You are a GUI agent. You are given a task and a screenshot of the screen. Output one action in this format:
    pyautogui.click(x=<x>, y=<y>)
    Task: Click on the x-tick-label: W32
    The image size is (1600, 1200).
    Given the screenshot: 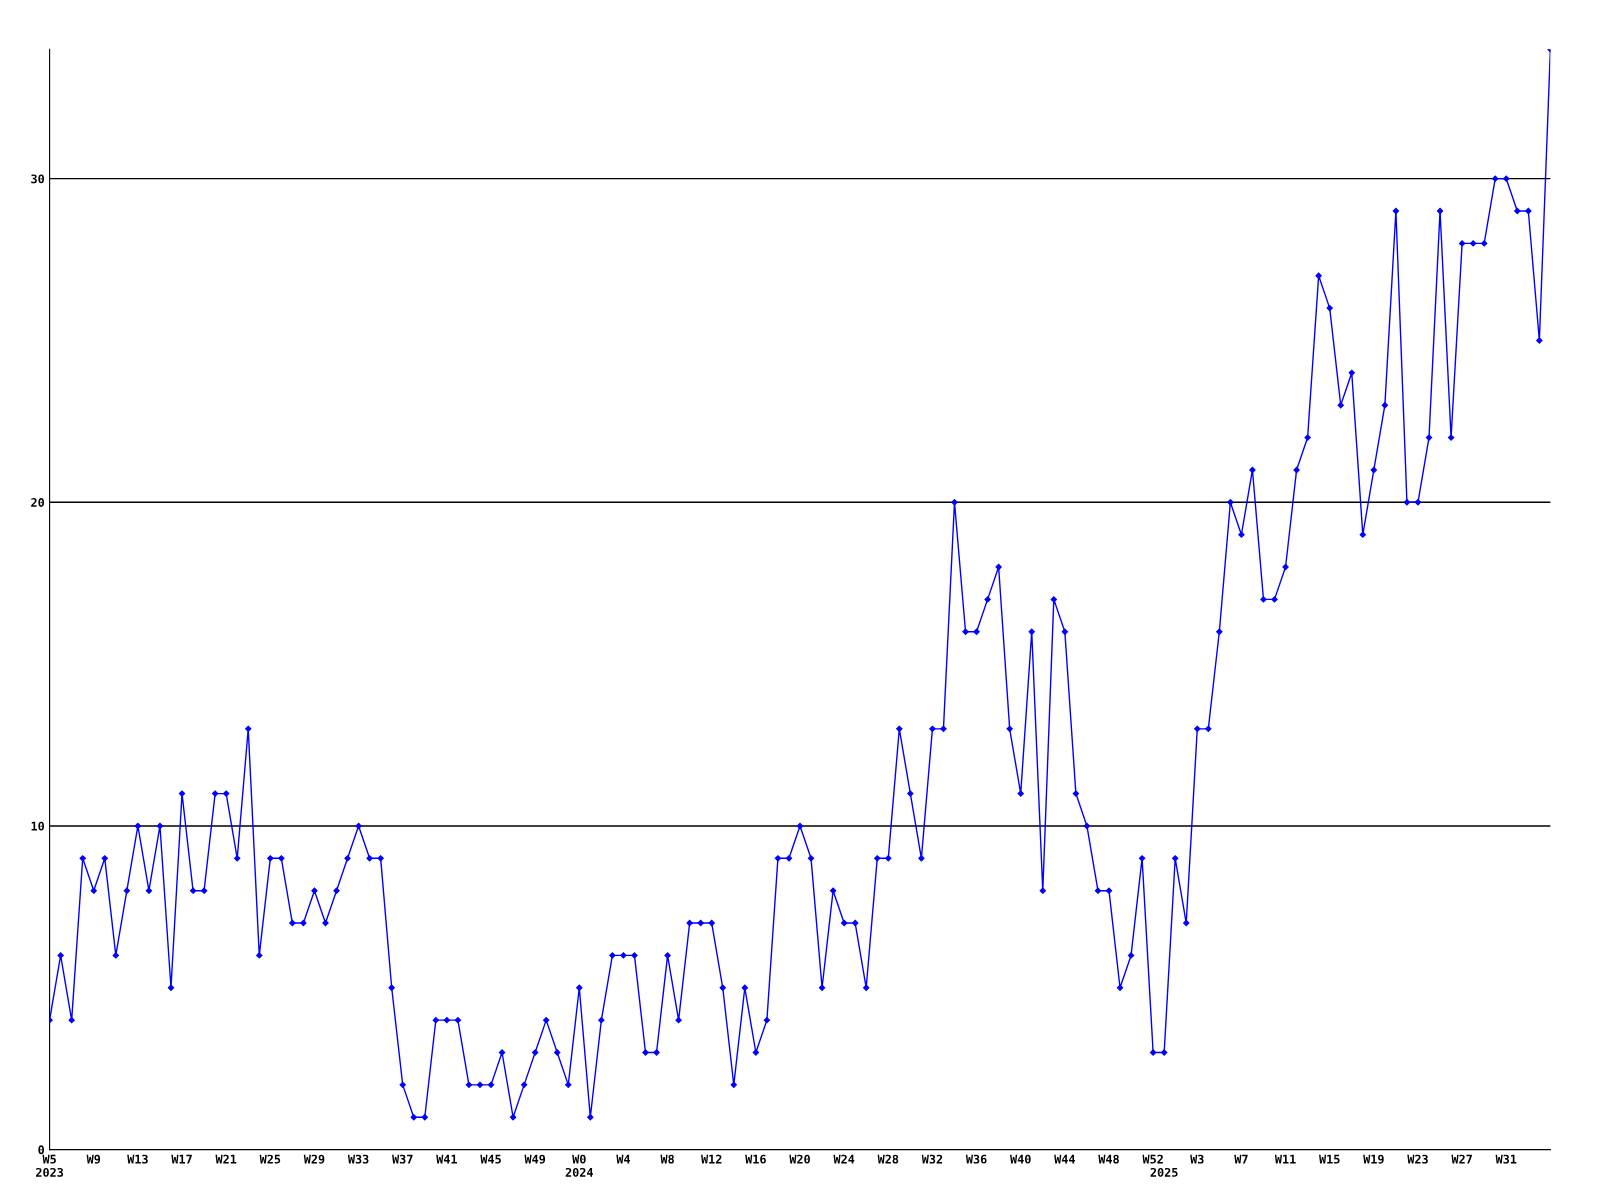 What is the action you would take?
    pyautogui.click(x=932, y=1159)
    